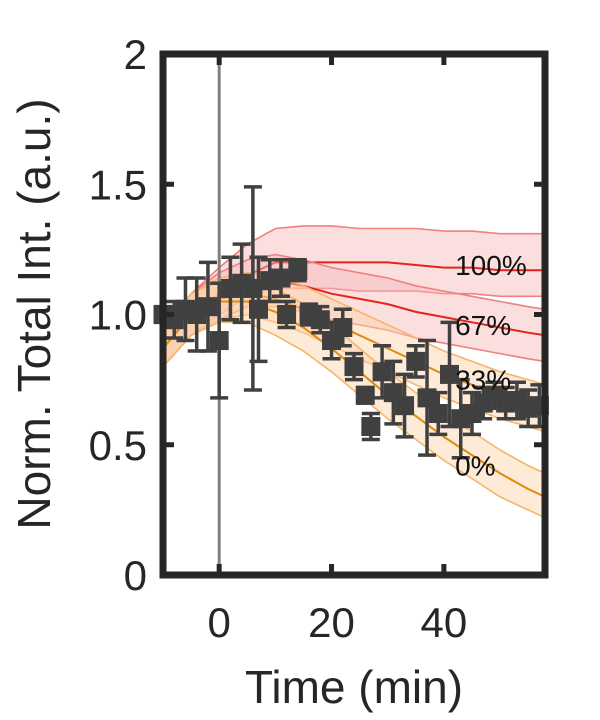 This screenshot has height=720, width=600. I want to click on y-axis-title: Norm. Total Int. (a.u.), so click(34, 313).